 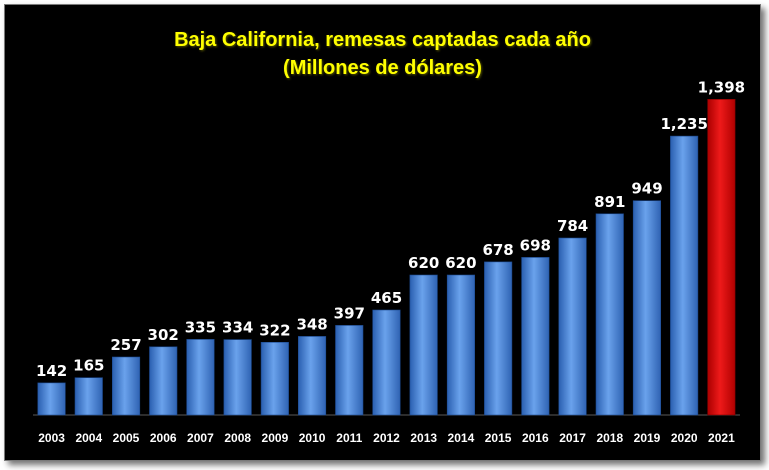 I want to click on bar-2021, so click(x=721, y=257).